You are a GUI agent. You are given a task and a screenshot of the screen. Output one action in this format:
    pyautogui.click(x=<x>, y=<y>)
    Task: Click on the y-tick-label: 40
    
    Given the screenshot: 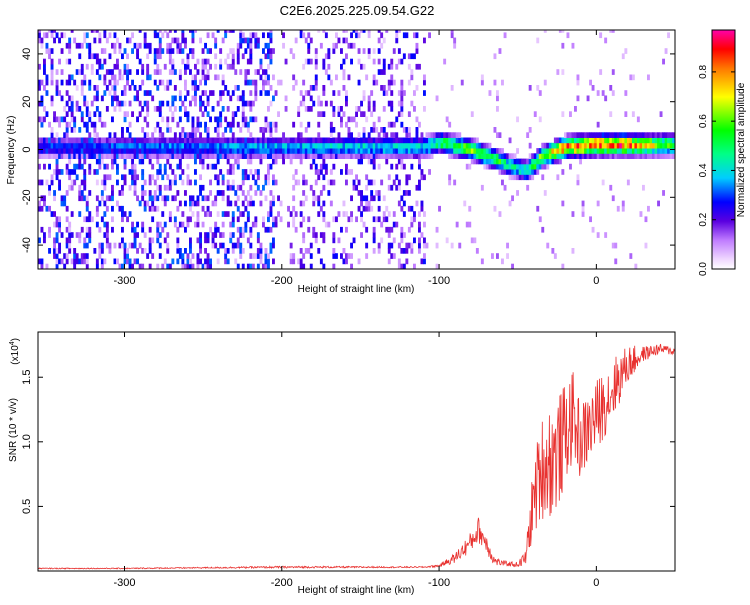 What is the action you would take?
    pyautogui.click(x=27, y=54)
    